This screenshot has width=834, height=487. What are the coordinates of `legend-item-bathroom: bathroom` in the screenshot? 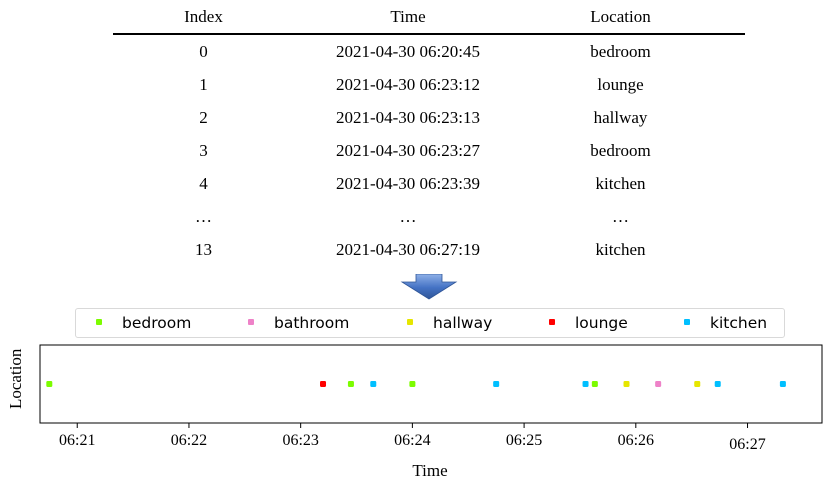 It's located at (298, 323).